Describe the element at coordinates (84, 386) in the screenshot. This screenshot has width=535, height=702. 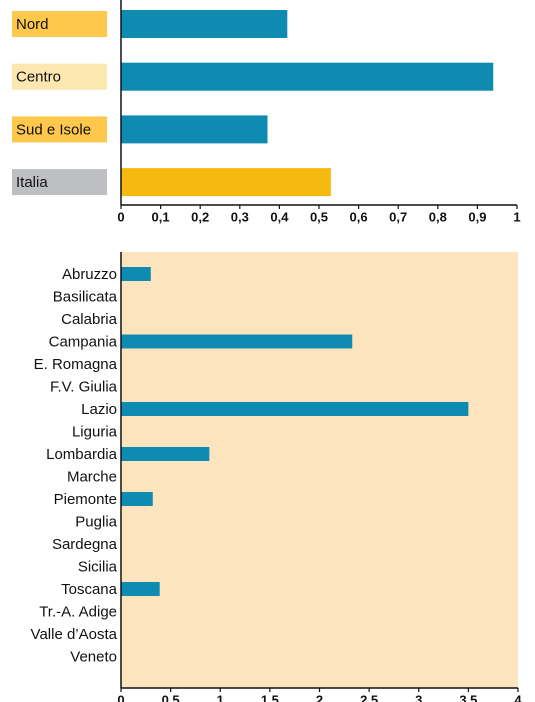
I see `category-label: F.V. Giulia` at that location.